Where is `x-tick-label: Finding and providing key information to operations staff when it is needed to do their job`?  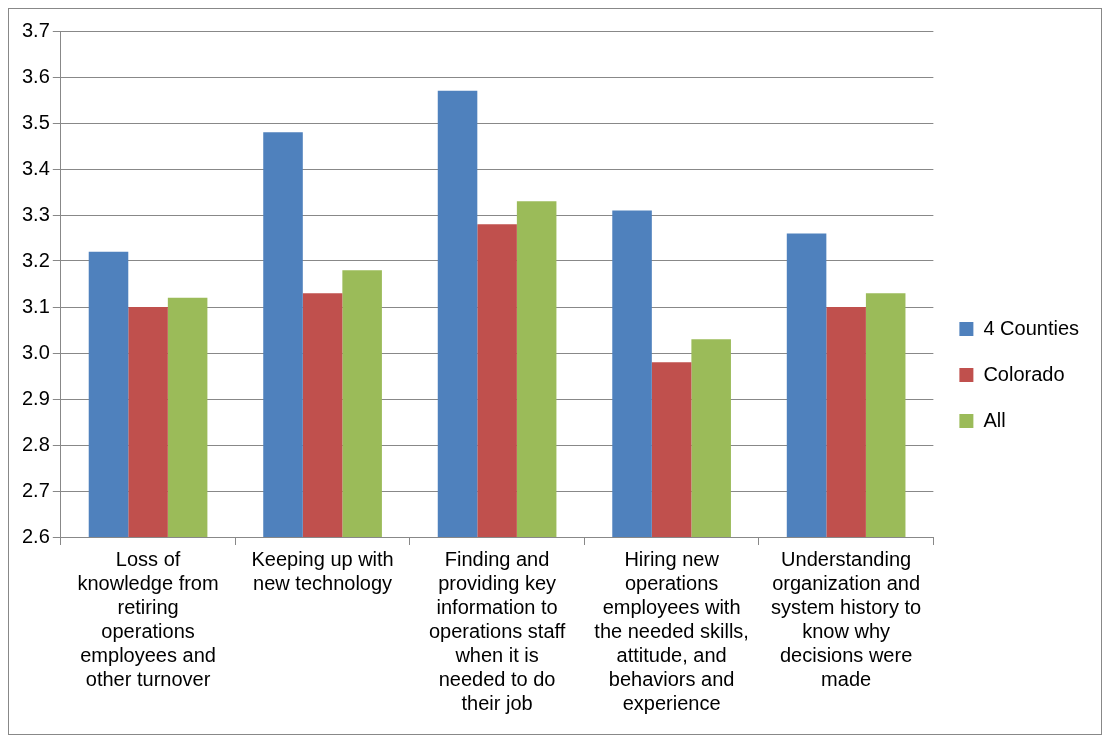
x-tick-label: Finding and providing key information to operations staff when it is needed to do their job is located at coordinates (497, 630).